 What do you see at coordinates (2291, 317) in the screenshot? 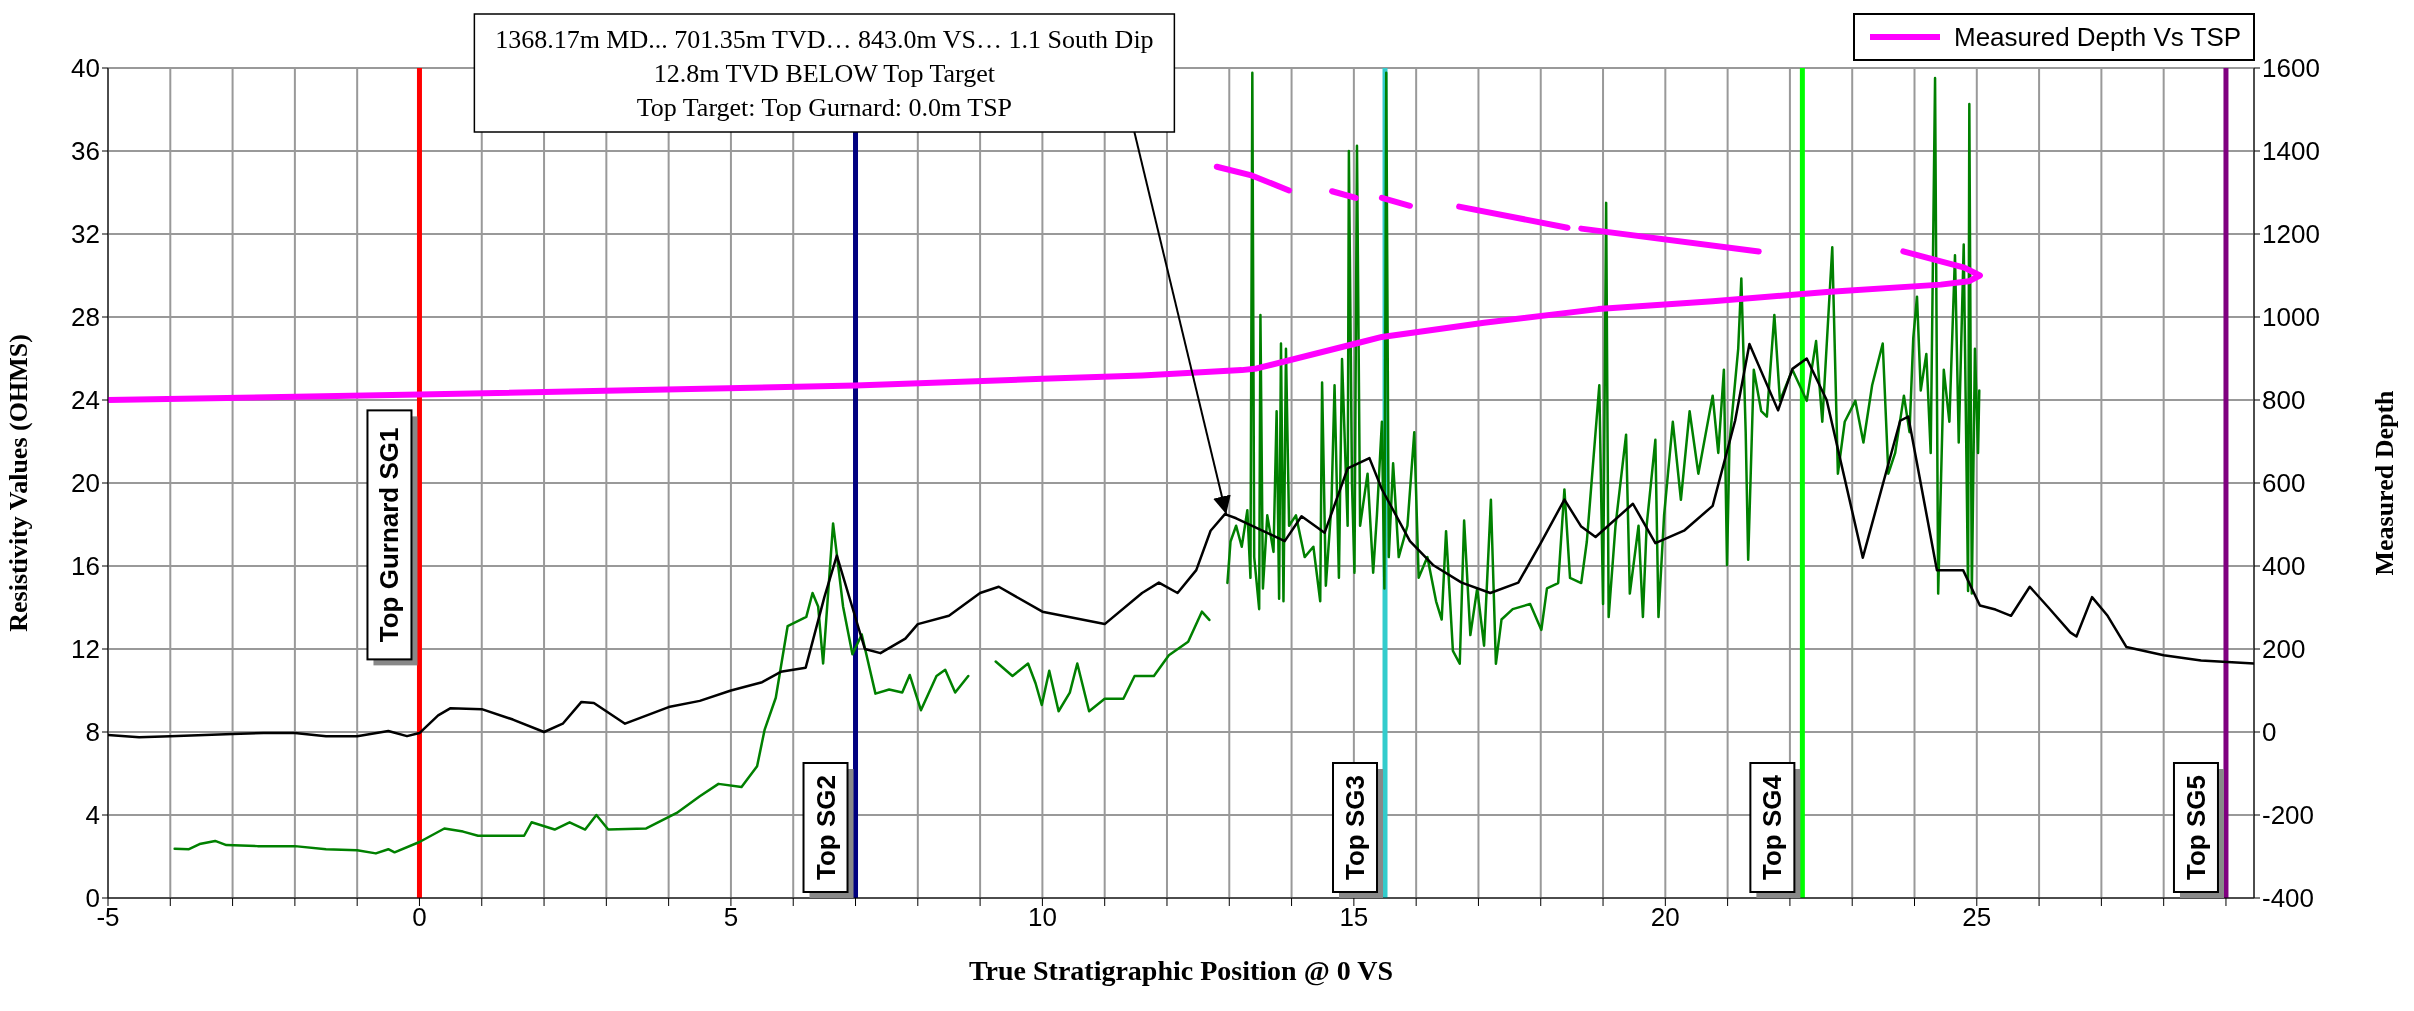
I see `y2-tick-label: 1000` at bounding box center [2291, 317].